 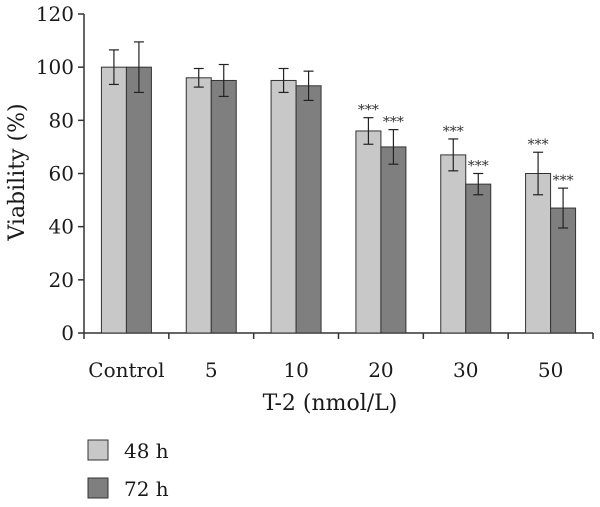 I want to click on x-tick-label: 30, so click(x=465, y=370).